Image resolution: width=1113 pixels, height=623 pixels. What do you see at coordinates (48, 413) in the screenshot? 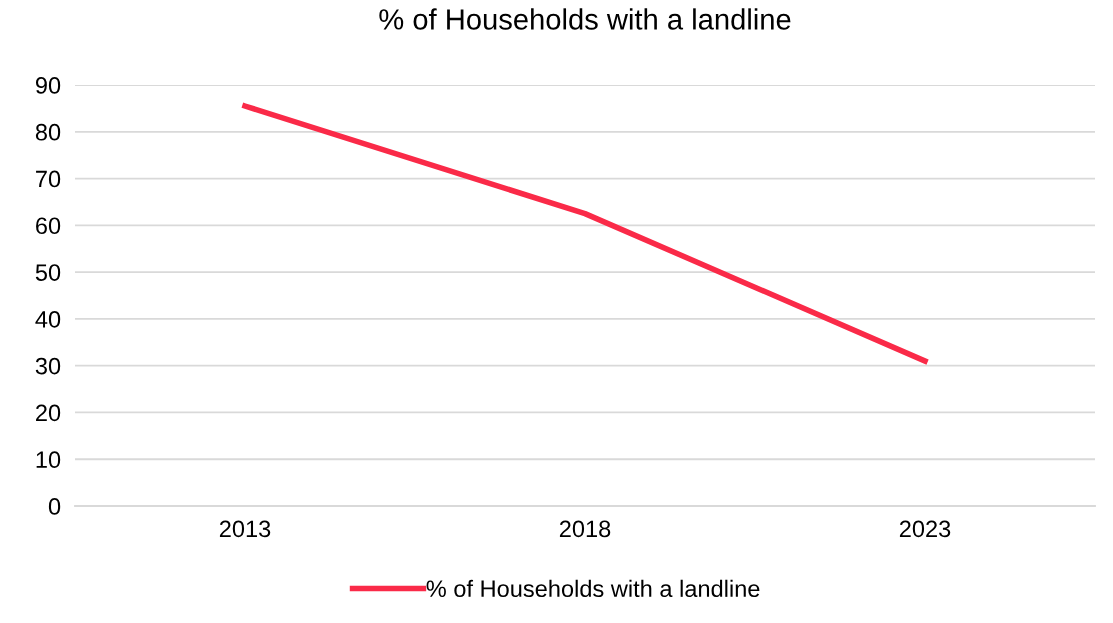
I see `y-tick-label: 20` at bounding box center [48, 413].